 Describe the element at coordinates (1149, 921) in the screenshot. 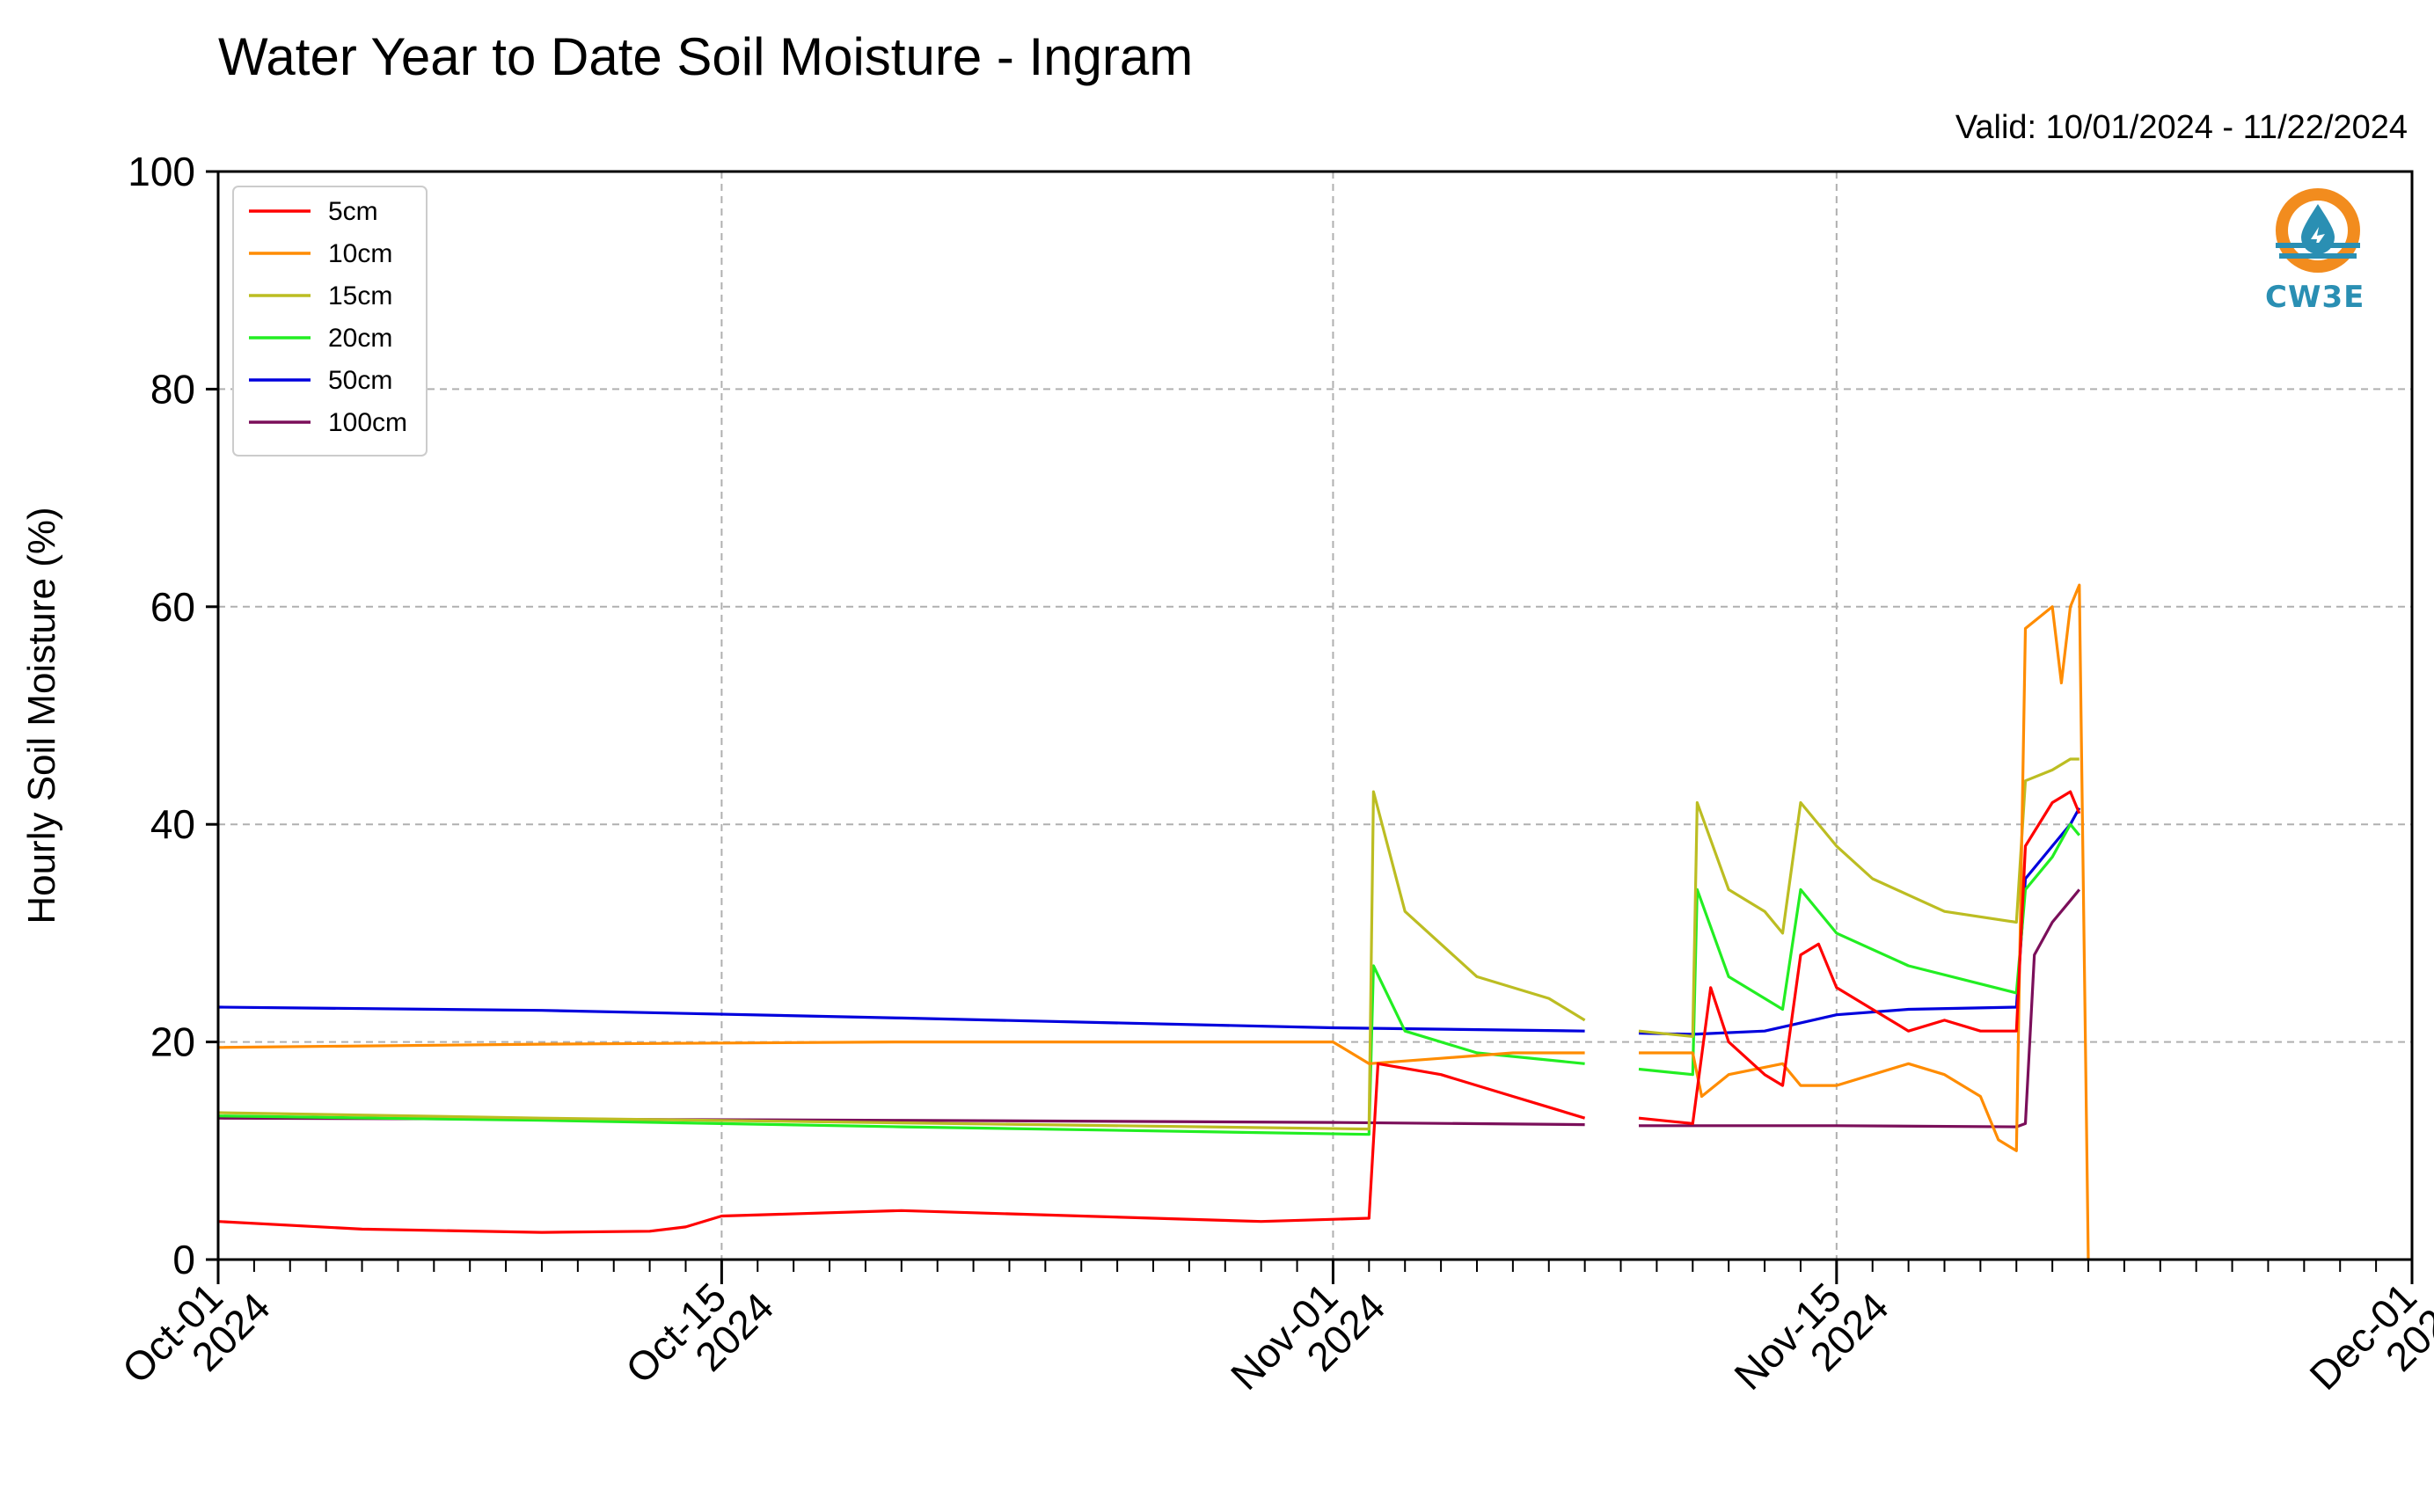

I see `series-line-50cm` at that location.